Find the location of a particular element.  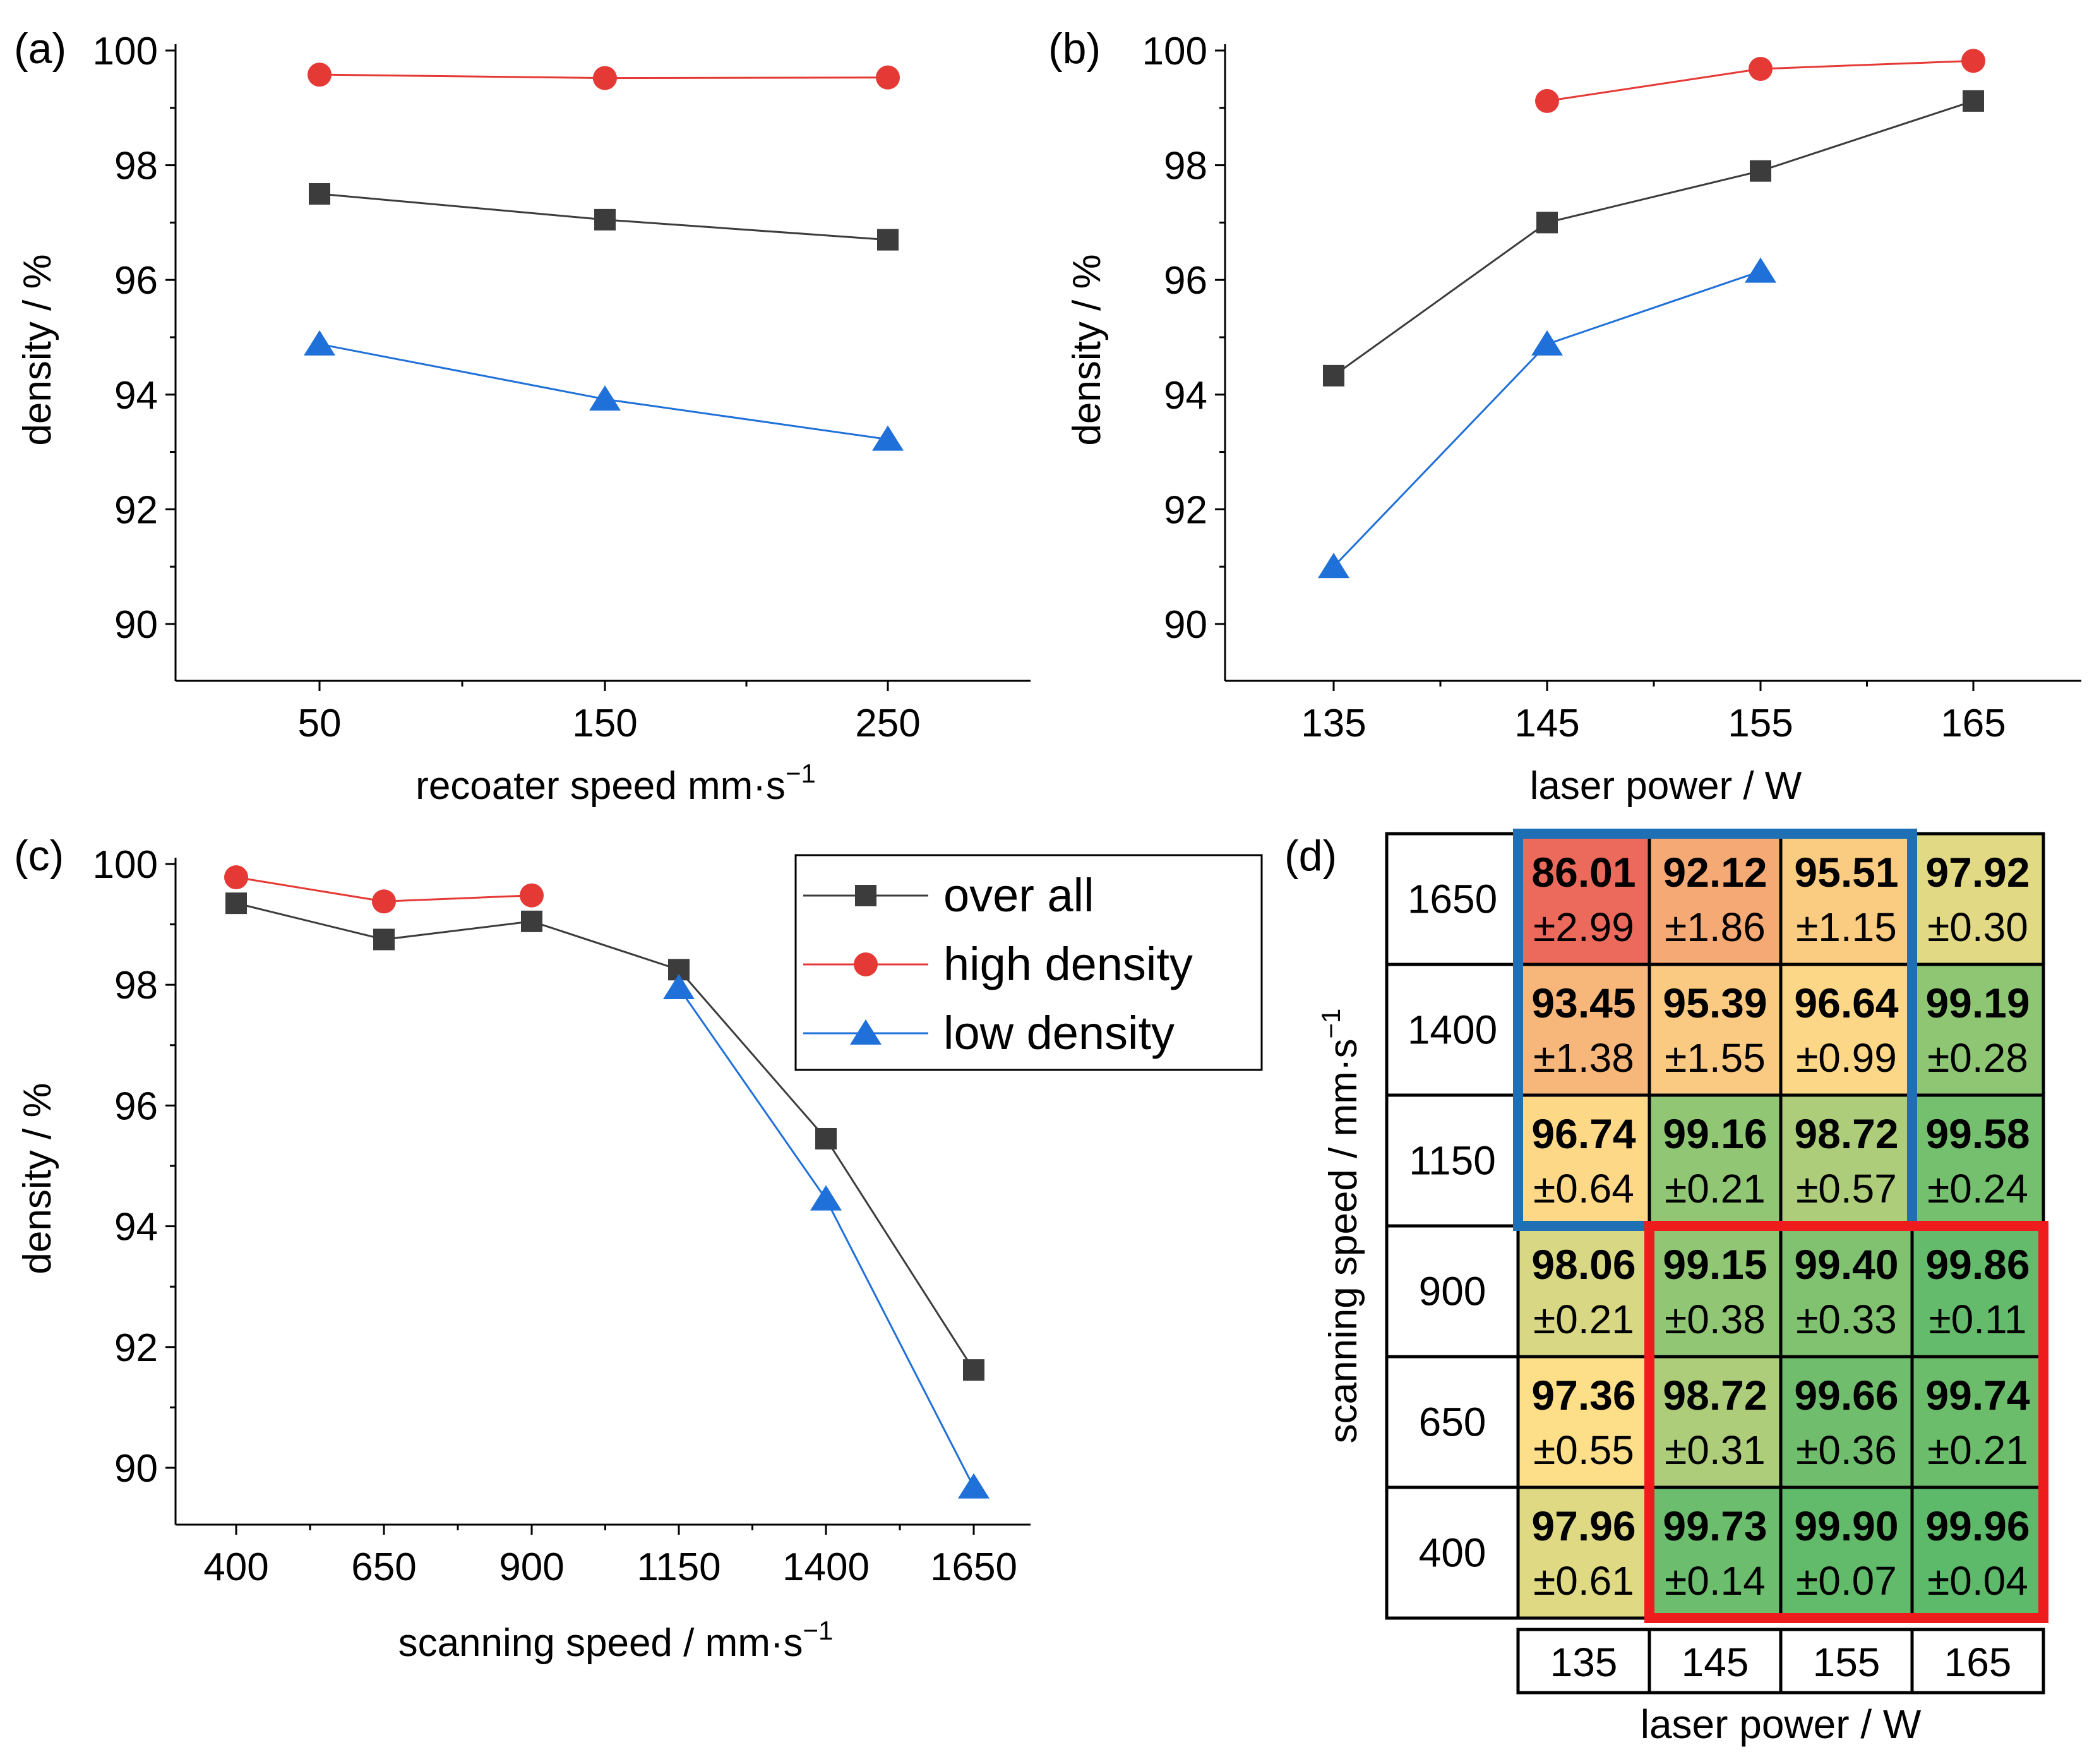

x-tick-label: 145 is located at coordinates (1546, 723).